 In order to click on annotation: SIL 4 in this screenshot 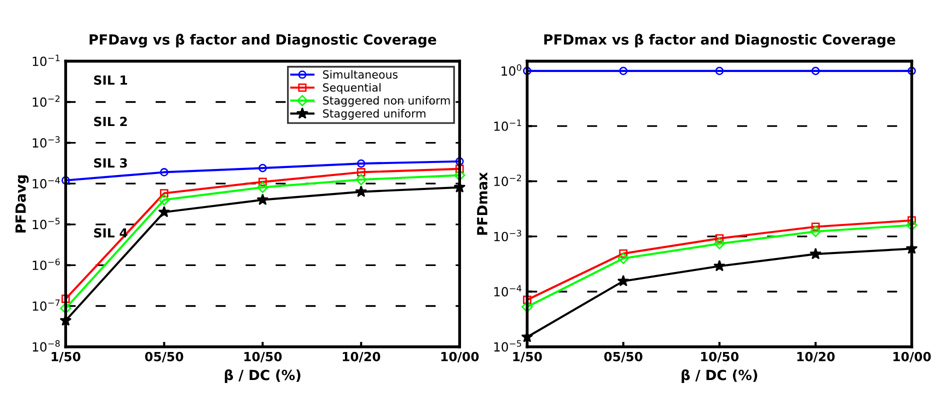, I will do `click(111, 233)`.